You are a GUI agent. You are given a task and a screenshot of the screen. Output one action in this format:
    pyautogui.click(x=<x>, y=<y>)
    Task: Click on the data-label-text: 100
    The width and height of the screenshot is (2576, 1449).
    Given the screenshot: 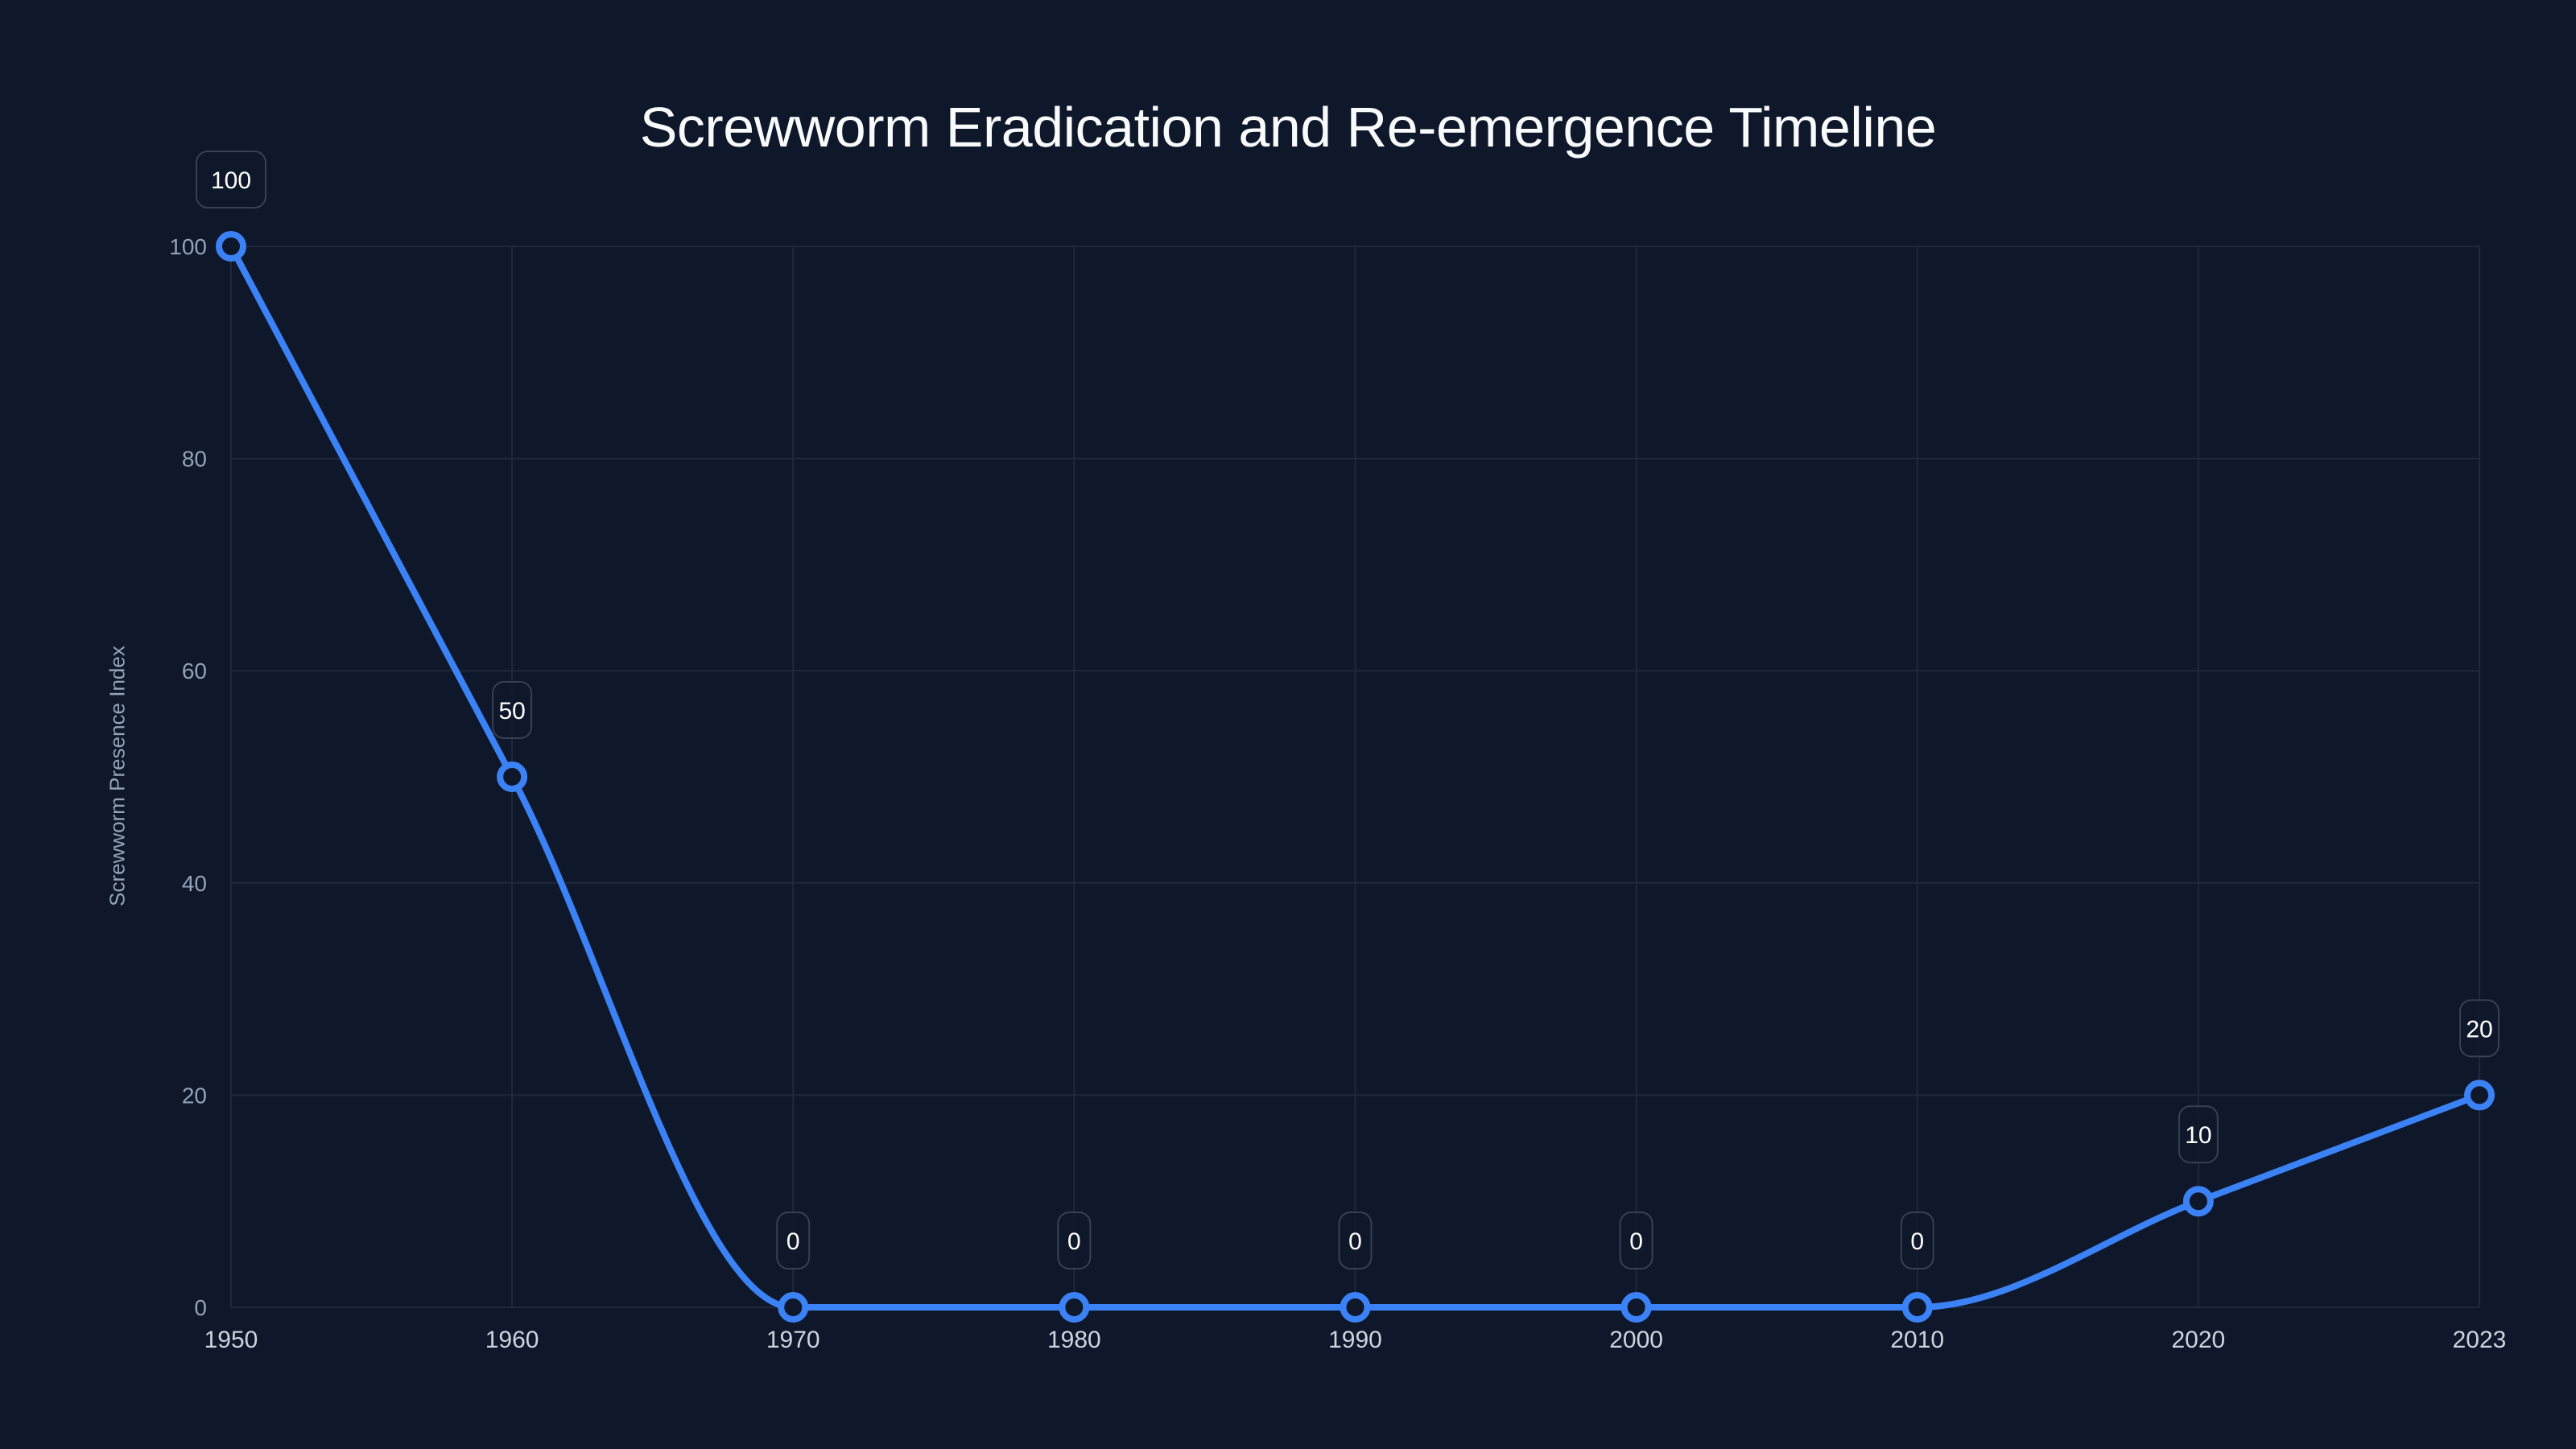 What is the action you would take?
    pyautogui.click(x=231, y=180)
    